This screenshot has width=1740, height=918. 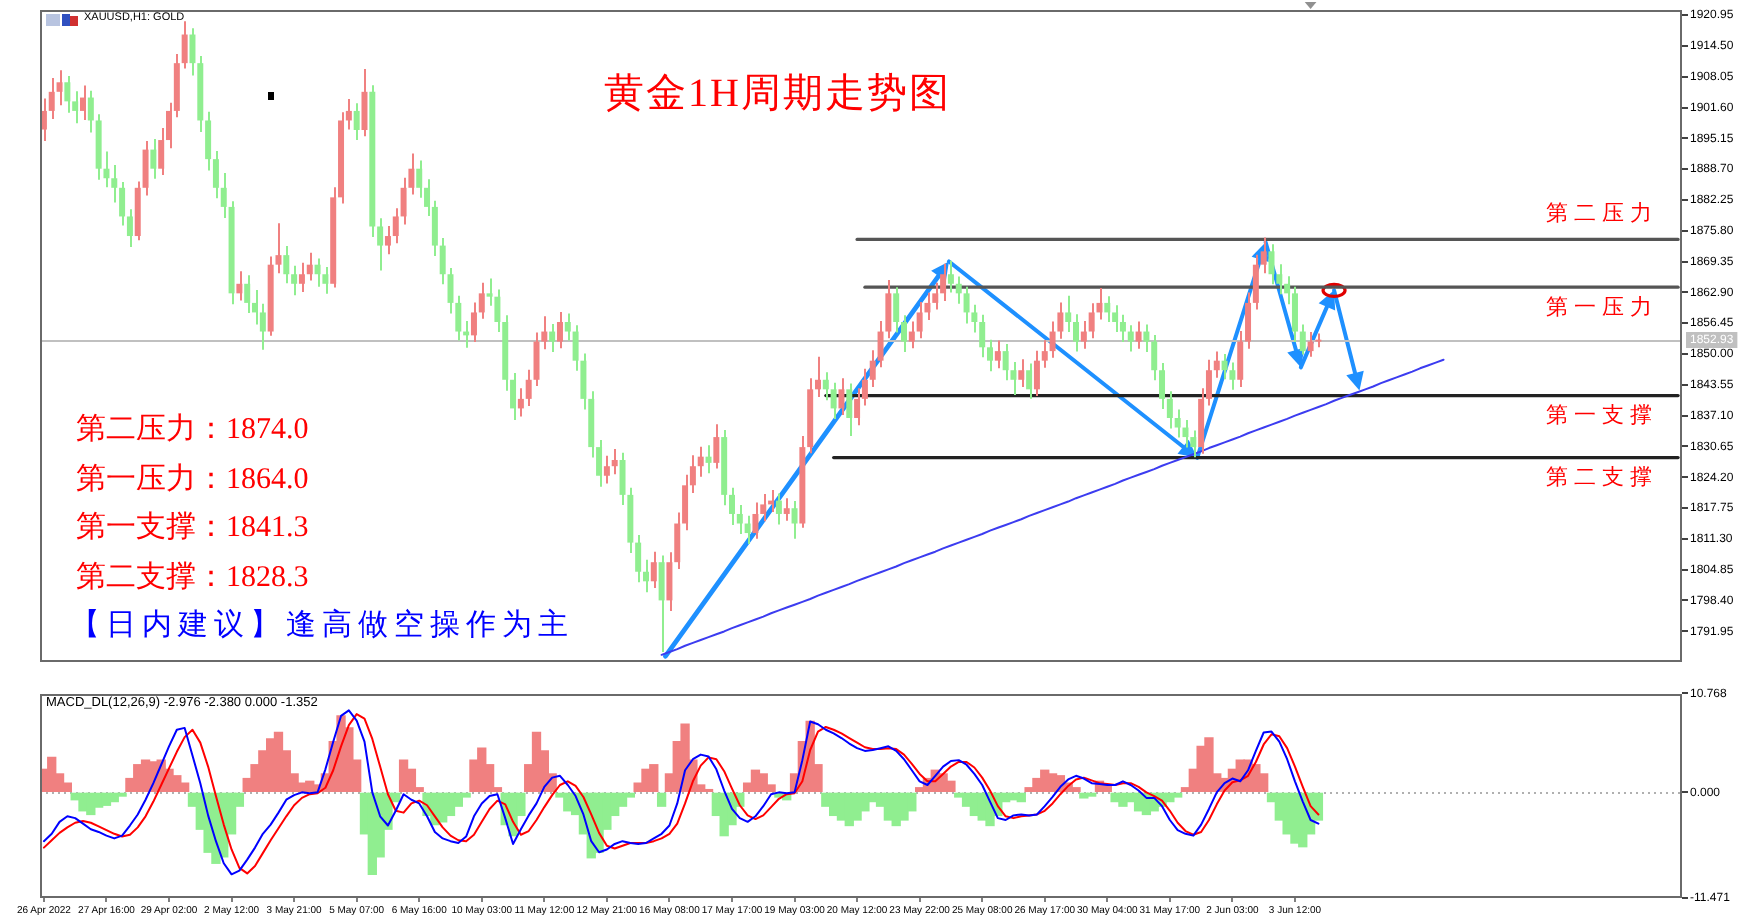 I want to click on series-label: 第一压力, so click(x=1602, y=307).